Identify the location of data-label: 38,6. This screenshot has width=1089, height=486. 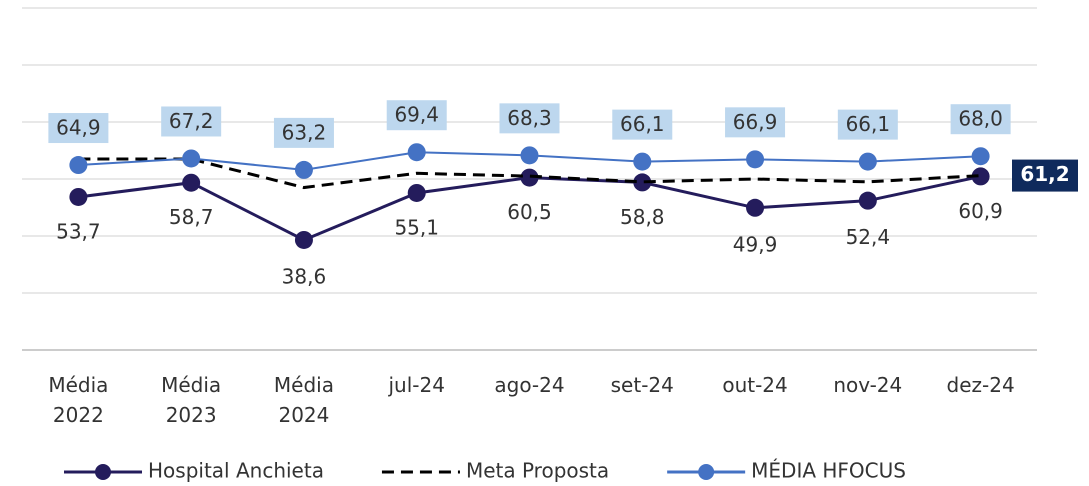
(304, 276).